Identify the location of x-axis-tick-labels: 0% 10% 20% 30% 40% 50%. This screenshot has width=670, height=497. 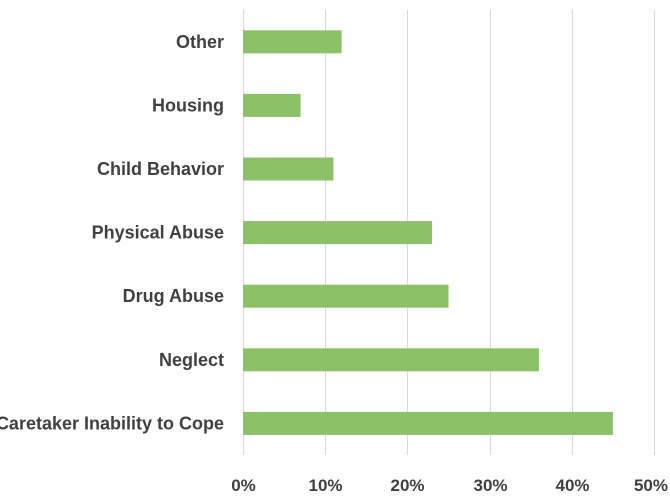
(449, 485).